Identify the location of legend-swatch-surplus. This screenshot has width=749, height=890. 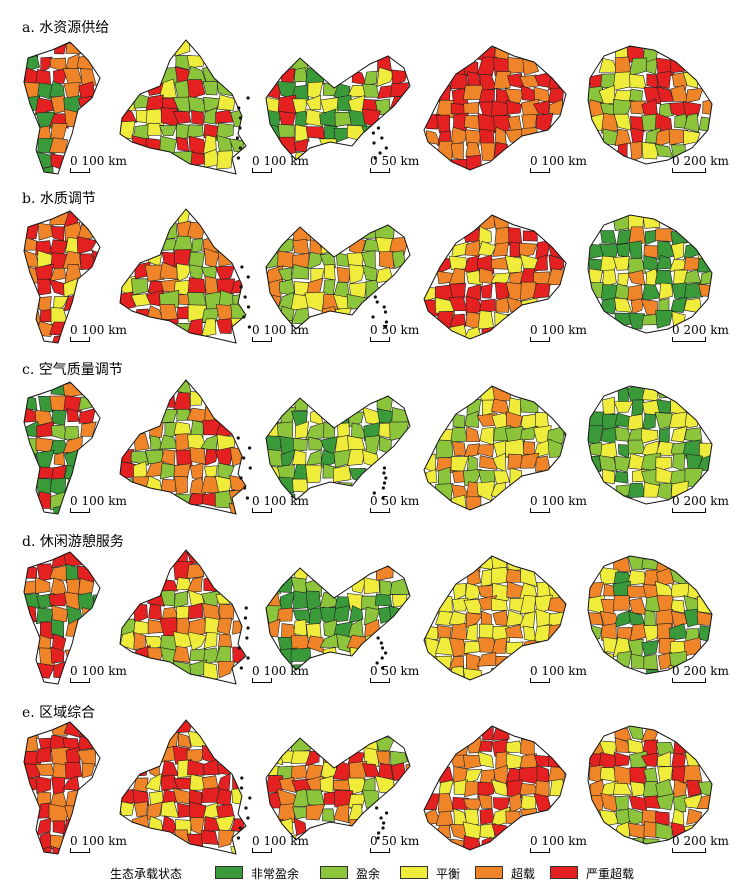
(334, 872).